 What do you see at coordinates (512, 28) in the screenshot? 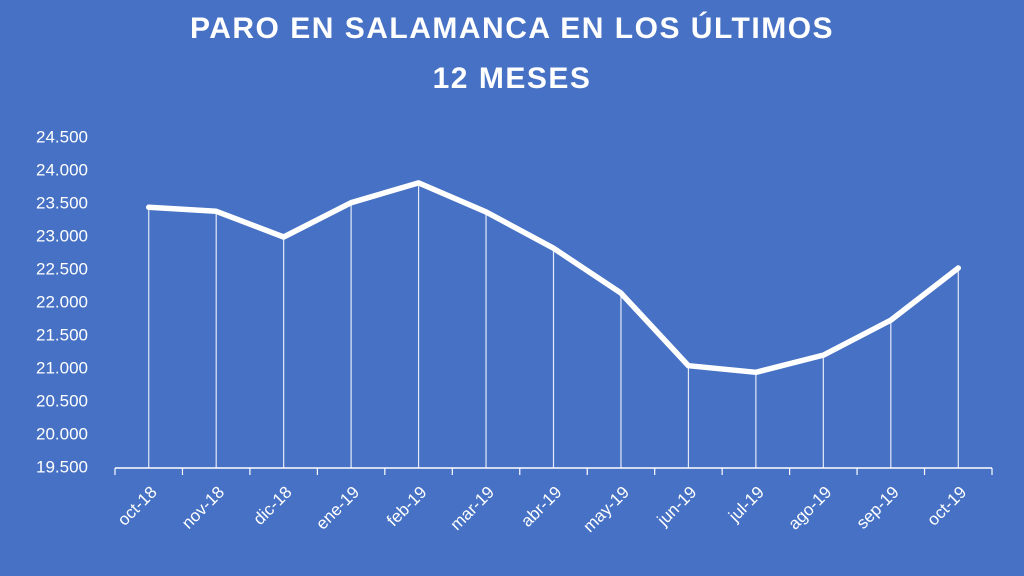
I see `chart-title: PARO EN SALAMANCA EN LOS ÚLTIMOS` at bounding box center [512, 28].